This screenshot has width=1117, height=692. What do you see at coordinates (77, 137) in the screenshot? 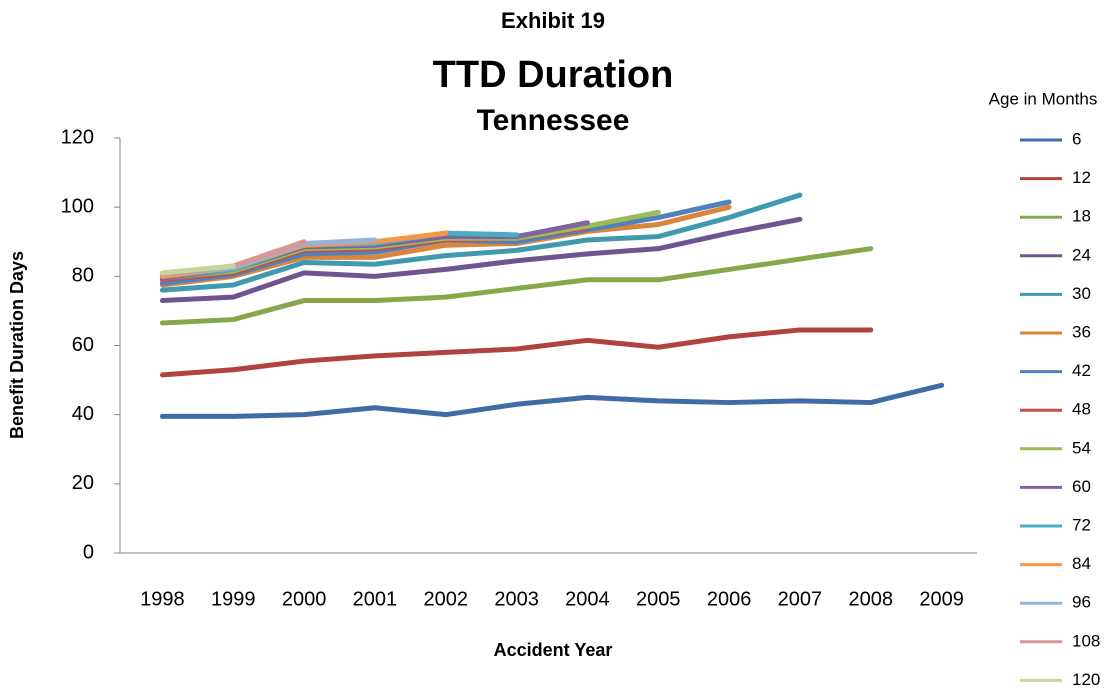
I see `y-tick-label: 120` at bounding box center [77, 137].